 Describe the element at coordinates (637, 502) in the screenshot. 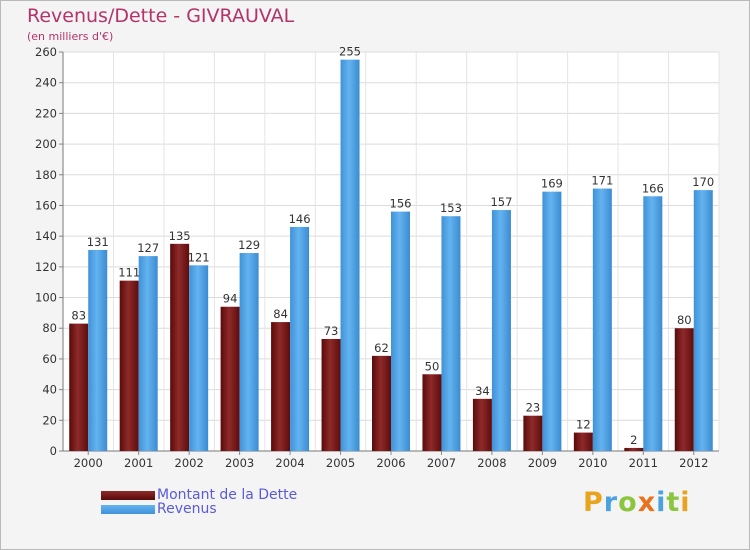

I see `proxiti-logo: Proxiti` at that location.